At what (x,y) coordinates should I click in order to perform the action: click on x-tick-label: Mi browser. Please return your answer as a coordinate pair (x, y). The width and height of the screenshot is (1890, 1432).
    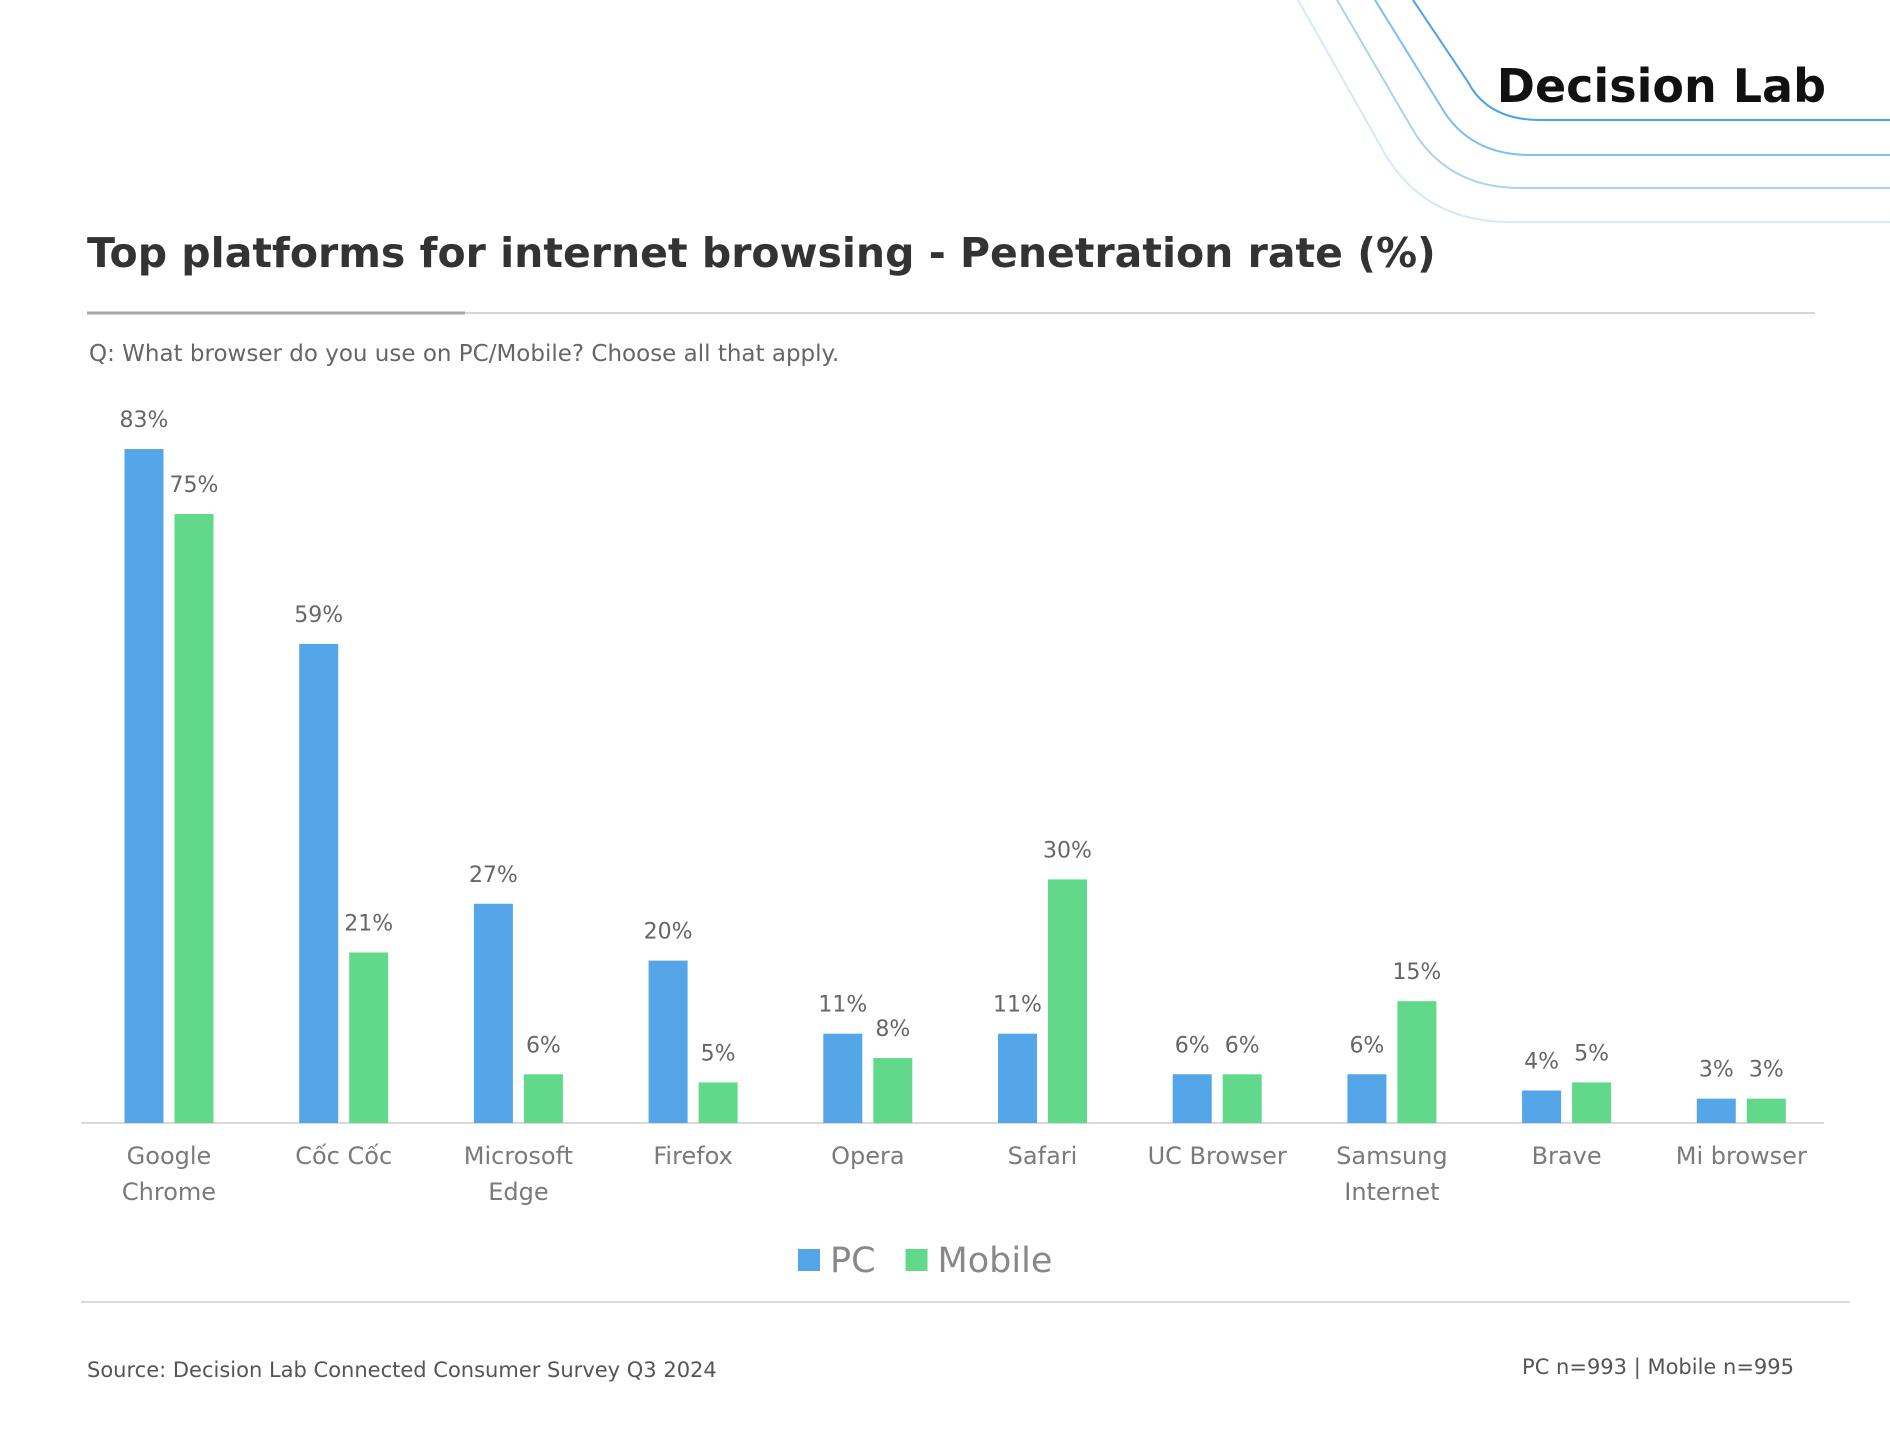
    Looking at the image, I should click on (1741, 1156).